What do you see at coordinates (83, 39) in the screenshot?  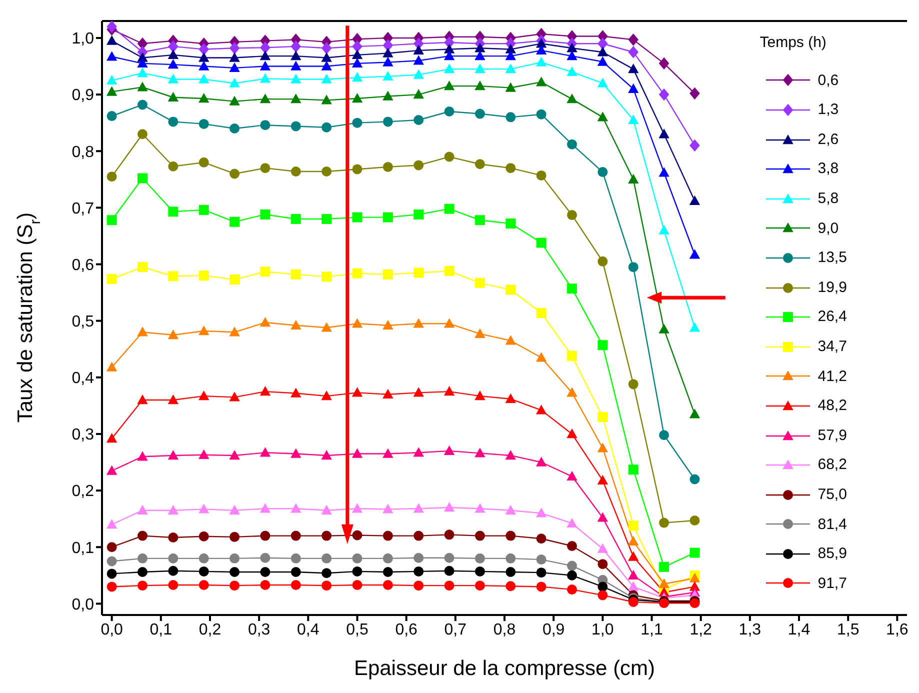 I see `y-tick-label: 1,0` at bounding box center [83, 39].